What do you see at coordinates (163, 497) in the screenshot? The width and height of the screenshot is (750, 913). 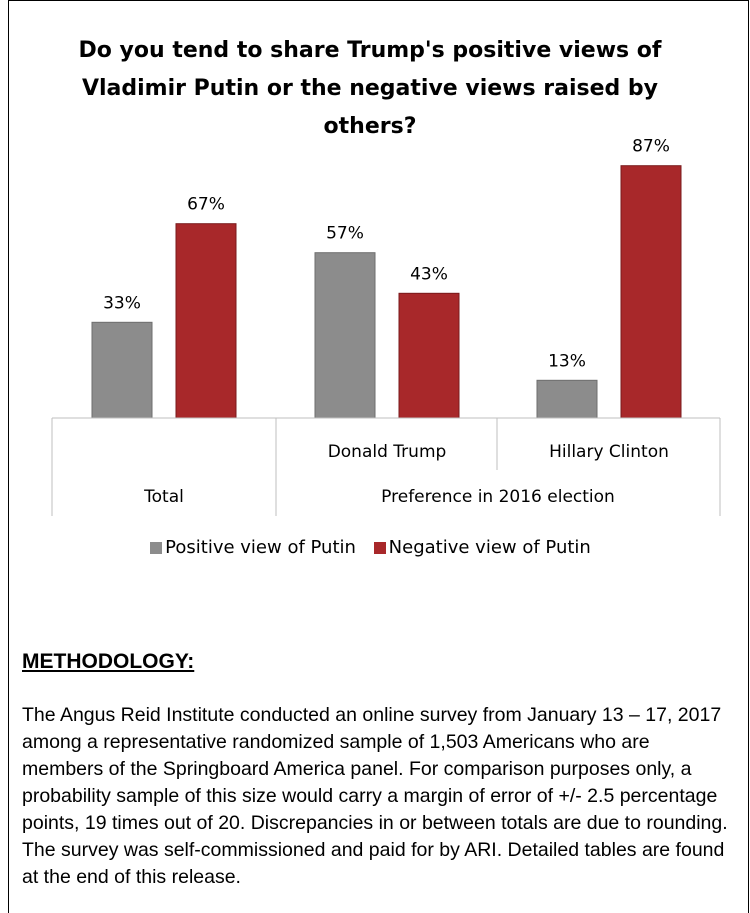 I see `category-label-total: Total` at bounding box center [163, 497].